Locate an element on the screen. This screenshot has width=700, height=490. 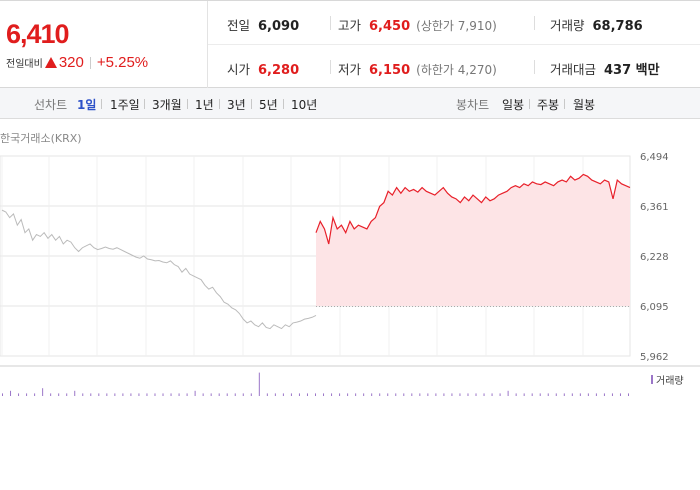
change-label: 전일대비 is located at coordinates (24, 64).